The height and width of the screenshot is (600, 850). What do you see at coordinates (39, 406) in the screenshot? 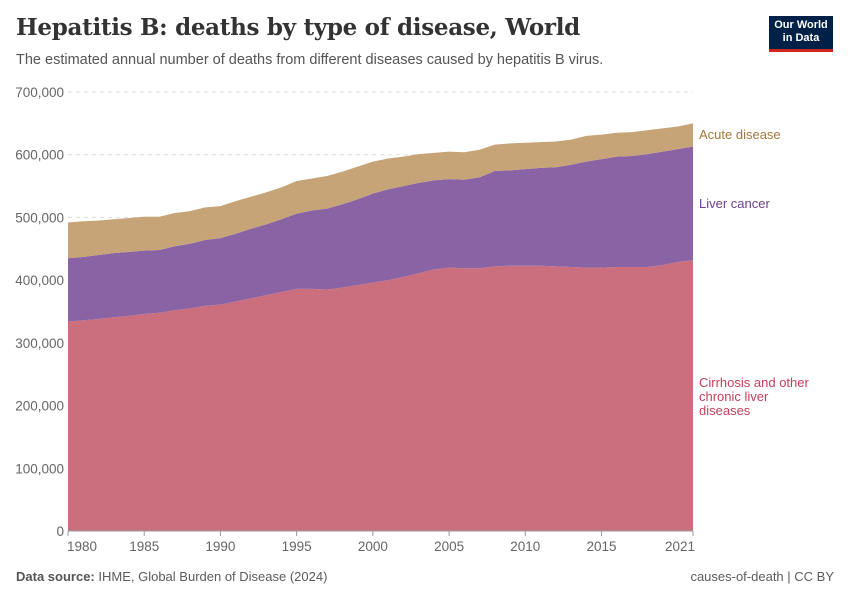
I see `y-tick-label: 200,000` at bounding box center [39, 406].